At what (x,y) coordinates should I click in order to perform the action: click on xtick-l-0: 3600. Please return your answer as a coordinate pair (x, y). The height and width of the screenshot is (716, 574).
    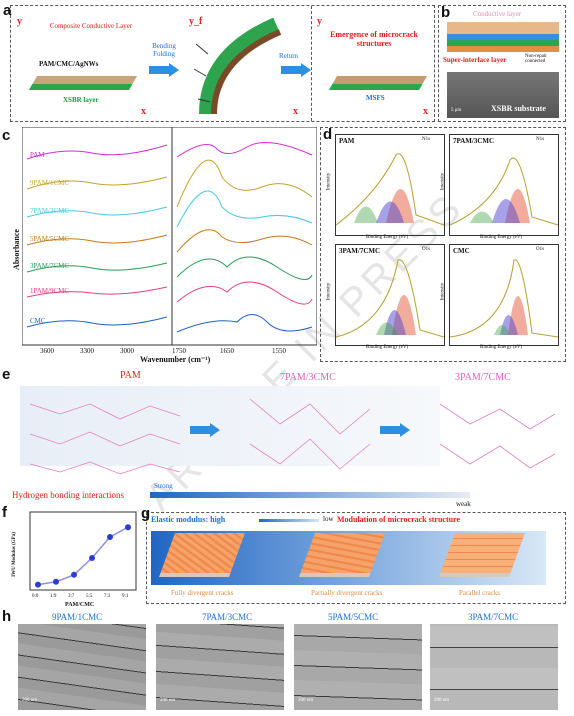
    Looking at the image, I should click on (47, 351).